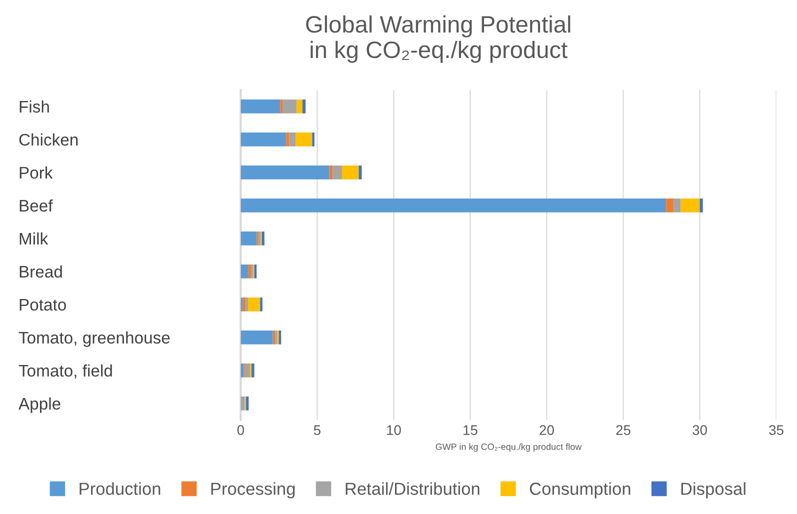  Describe the element at coordinates (48, 139) in the screenshot. I see `y-tick-label: Chicken` at that location.